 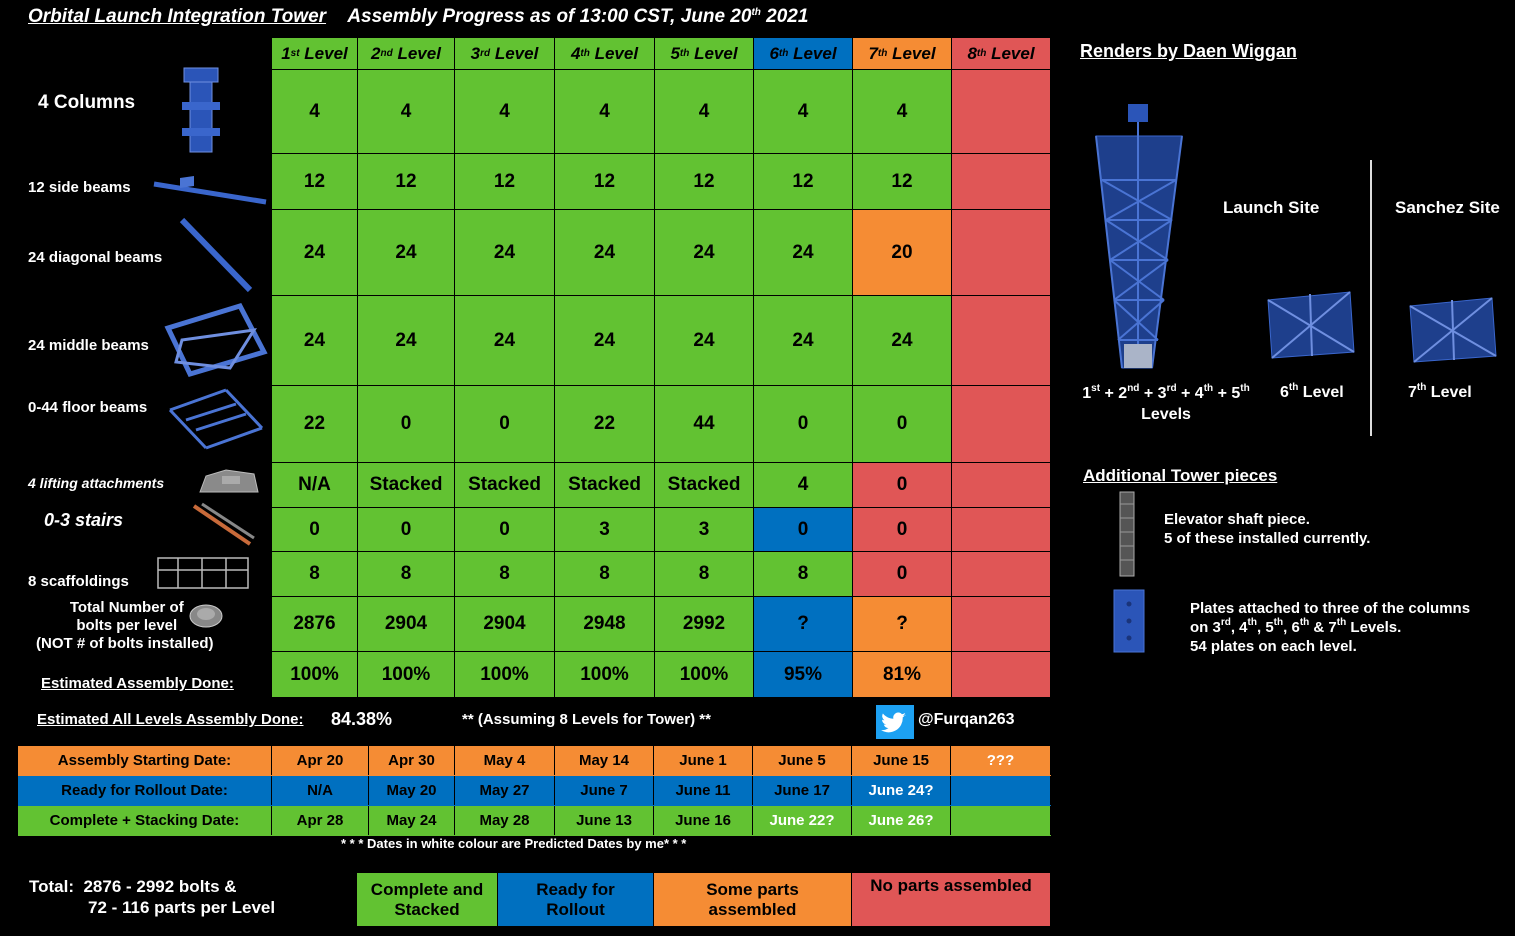 What do you see at coordinates (1001, 341) in the screenshot?
I see `grid-cell-r4-level8` at bounding box center [1001, 341].